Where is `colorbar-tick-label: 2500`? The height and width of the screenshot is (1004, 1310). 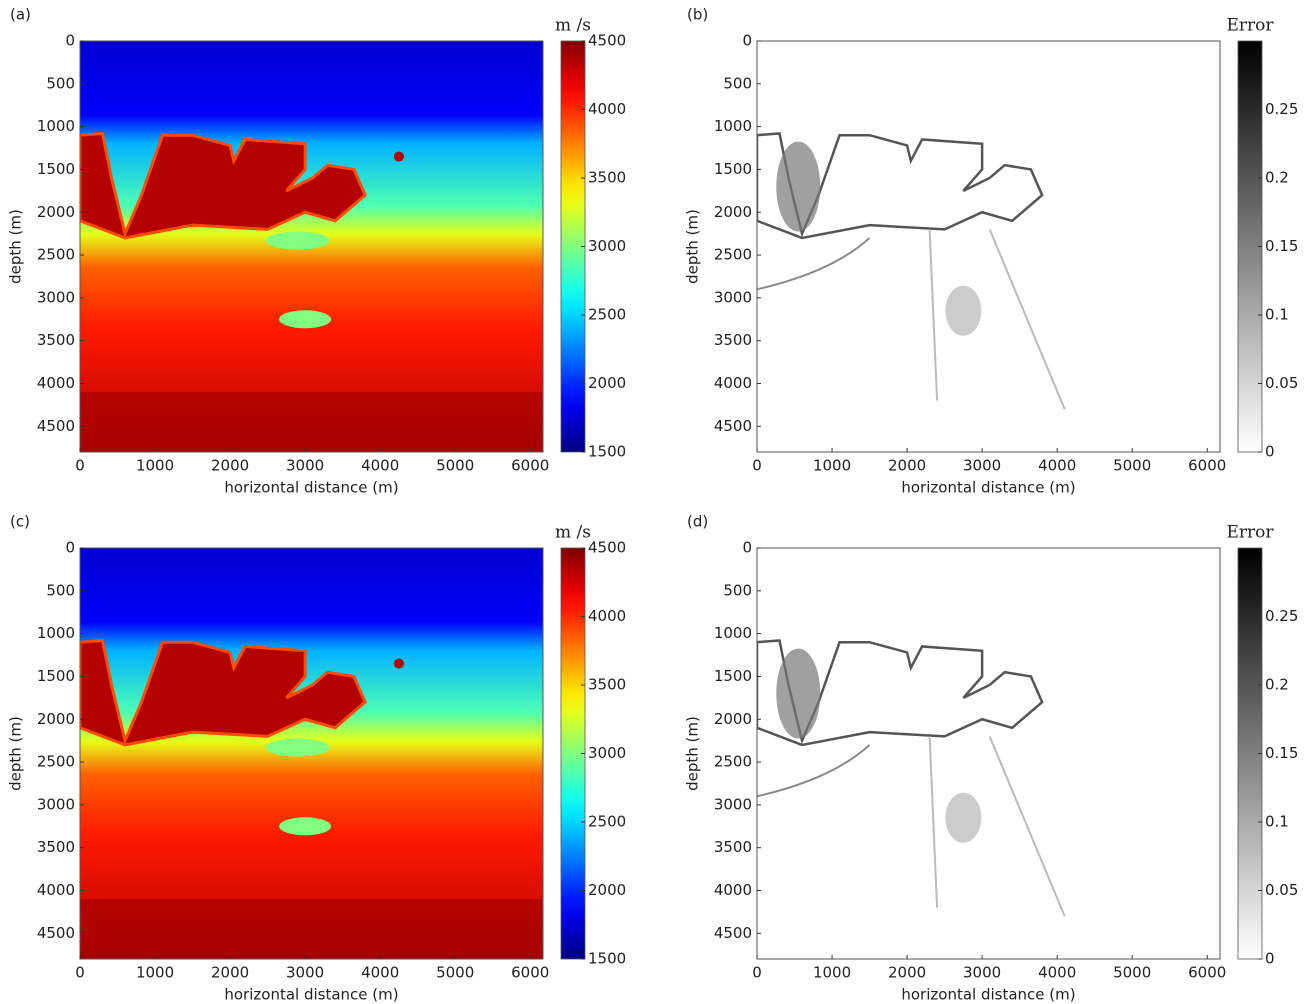
colorbar-tick-label: 2500 is located at coordinates (607, 315).